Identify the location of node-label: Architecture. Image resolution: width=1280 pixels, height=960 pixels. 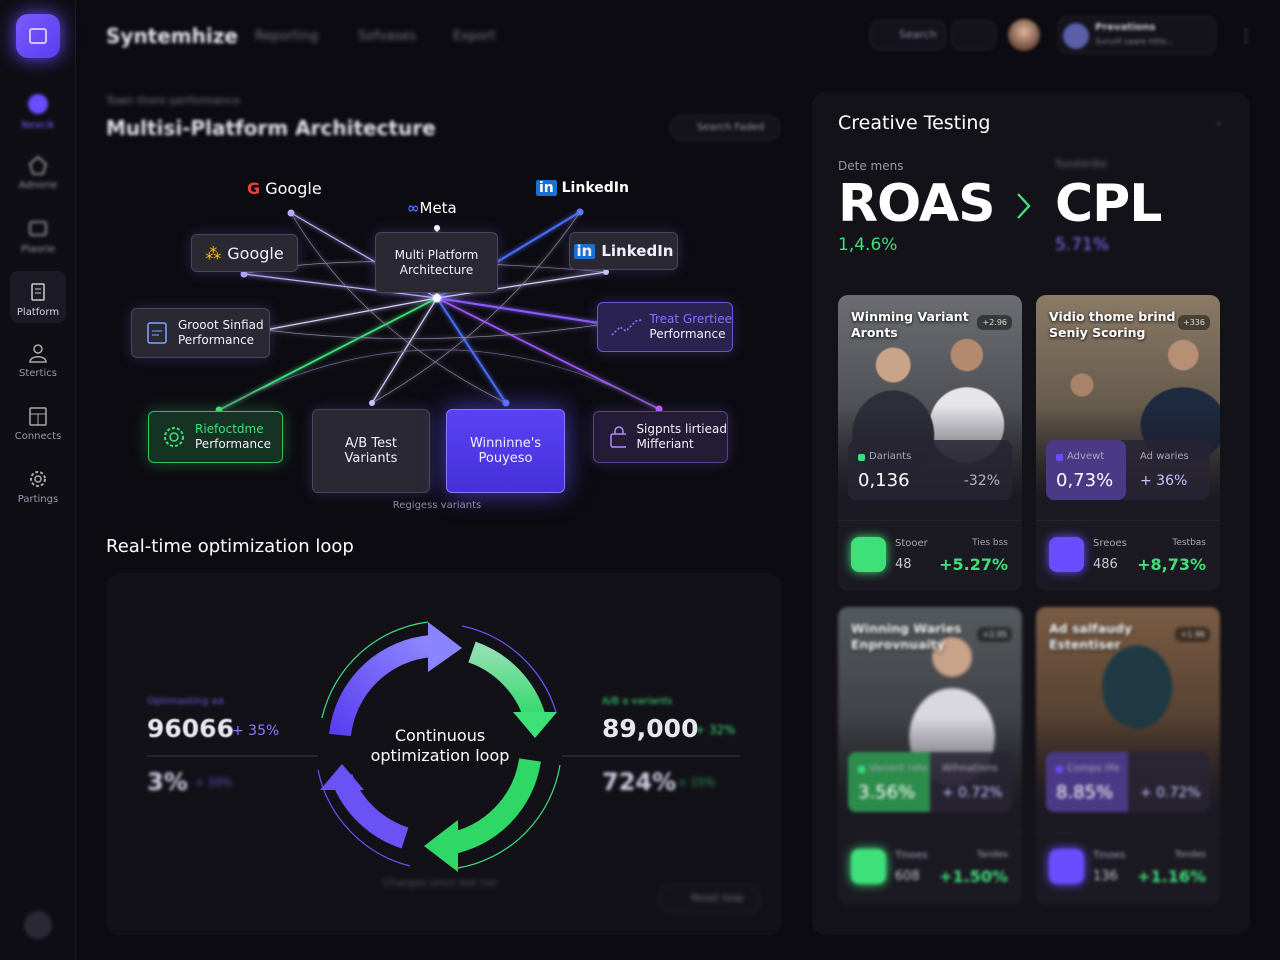
(436, 269).